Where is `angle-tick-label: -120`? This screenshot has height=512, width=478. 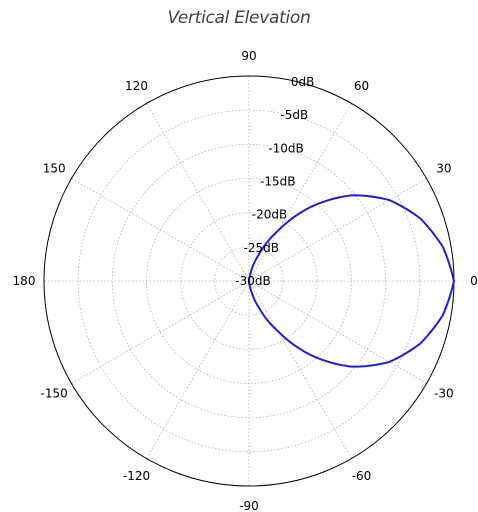
angle-tick-label: -120 is located at coordinates (136, 476).